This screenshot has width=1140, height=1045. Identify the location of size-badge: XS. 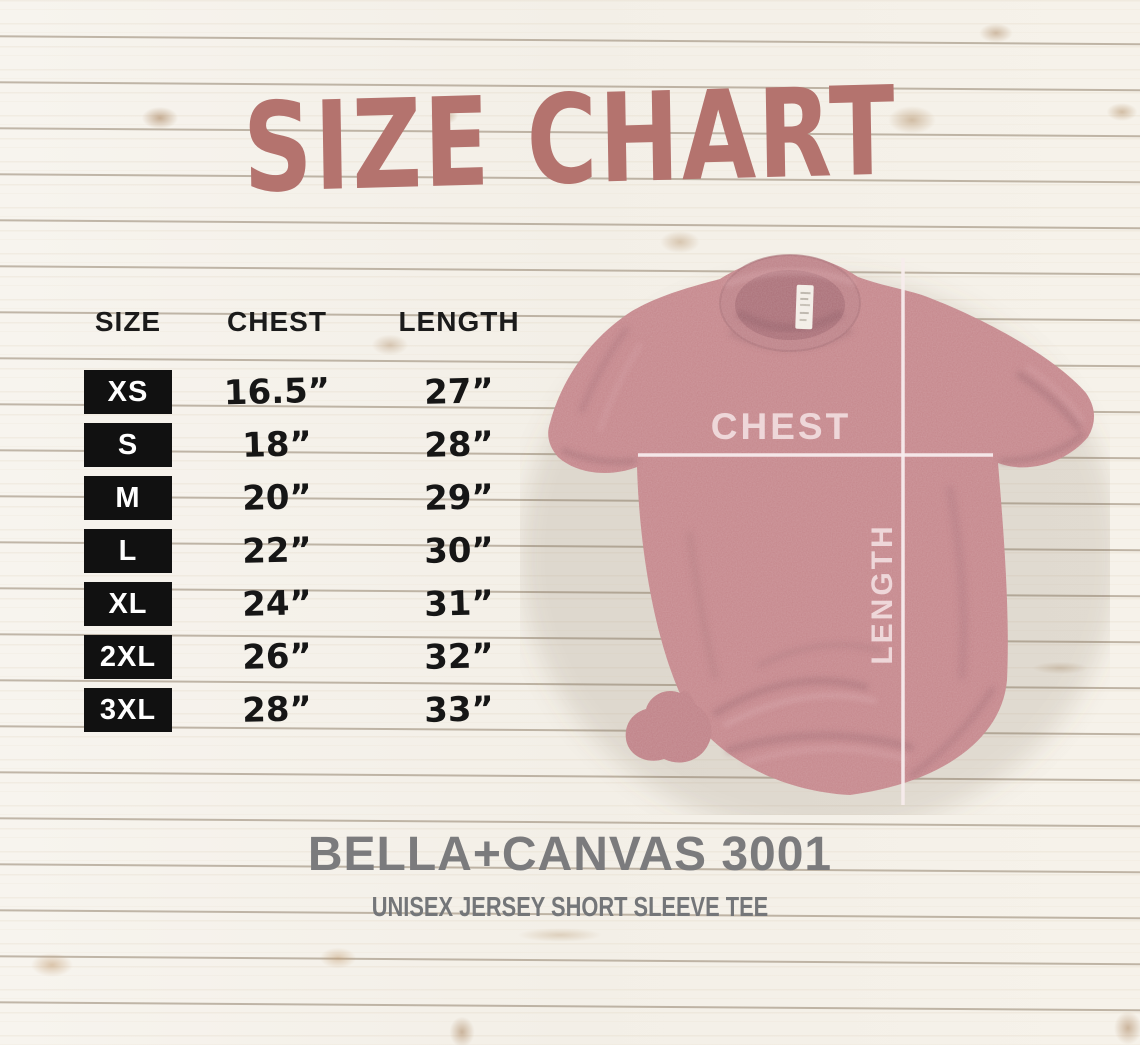
(128, 392).